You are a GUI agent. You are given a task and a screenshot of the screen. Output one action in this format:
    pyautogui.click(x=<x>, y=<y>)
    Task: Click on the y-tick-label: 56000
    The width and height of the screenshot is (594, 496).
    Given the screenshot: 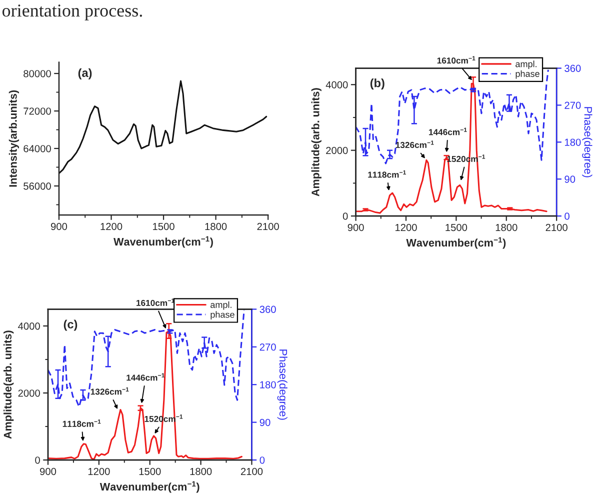 What is the action you would take?
    pyautogui.click(x=37, y=186)
    